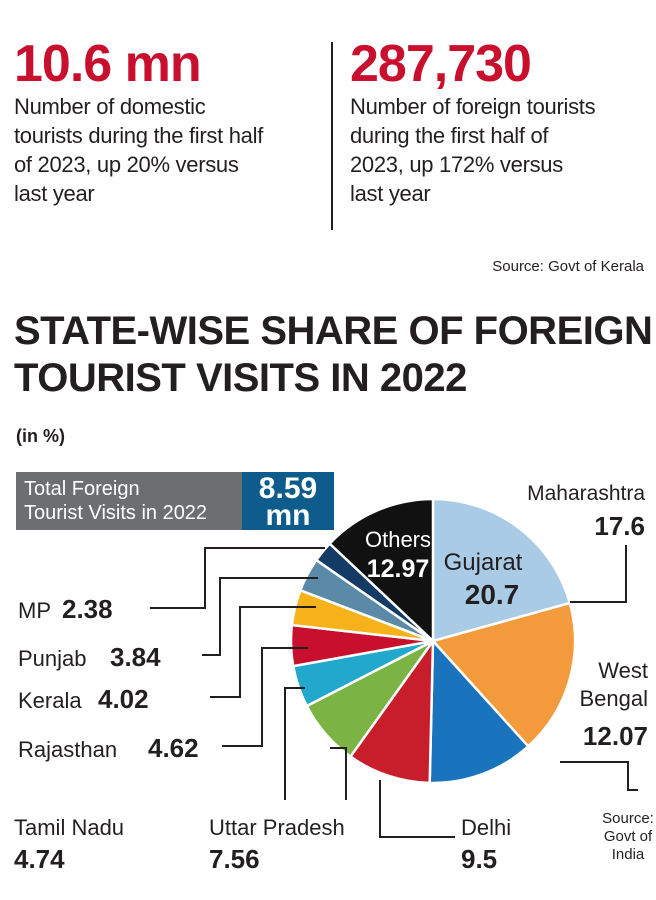 Image resolution: width=656 pixels, height=900 pixels. Describe the element at coordinates (260, 616) in the screenshot. I see `leader-line-punjab` at that location.